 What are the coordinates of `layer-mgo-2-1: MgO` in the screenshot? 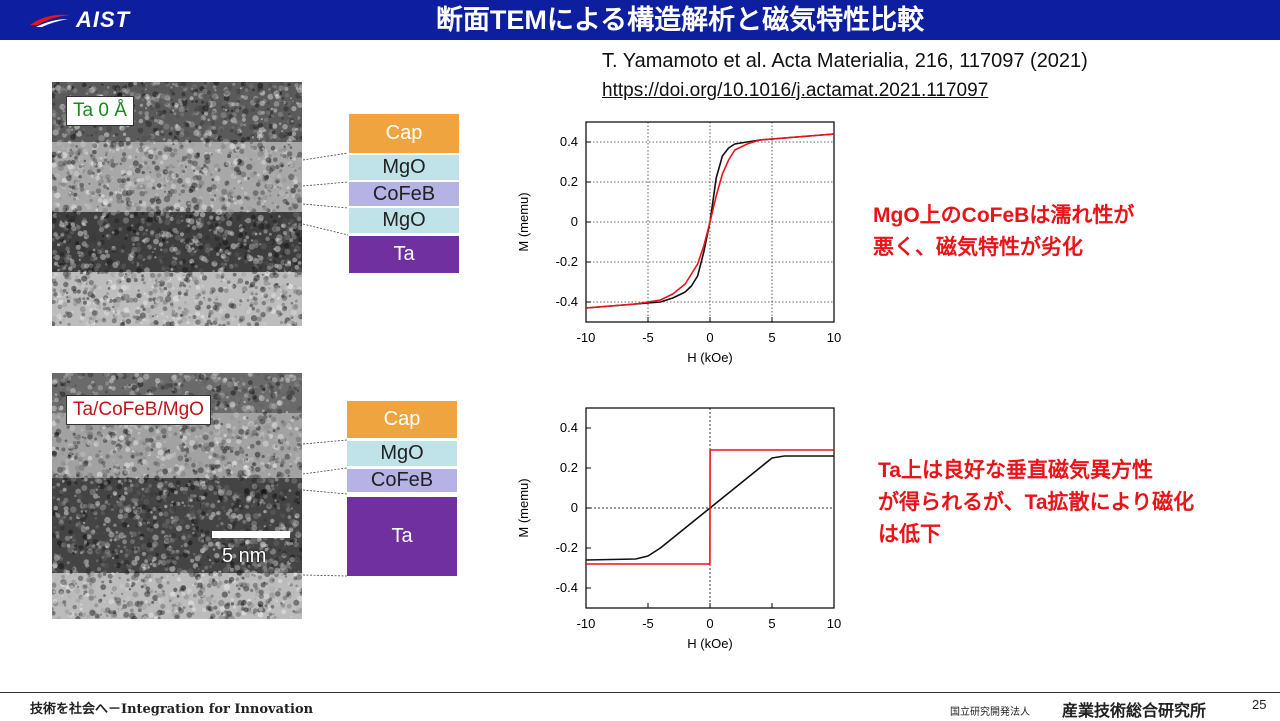 It's located at (402, 453).